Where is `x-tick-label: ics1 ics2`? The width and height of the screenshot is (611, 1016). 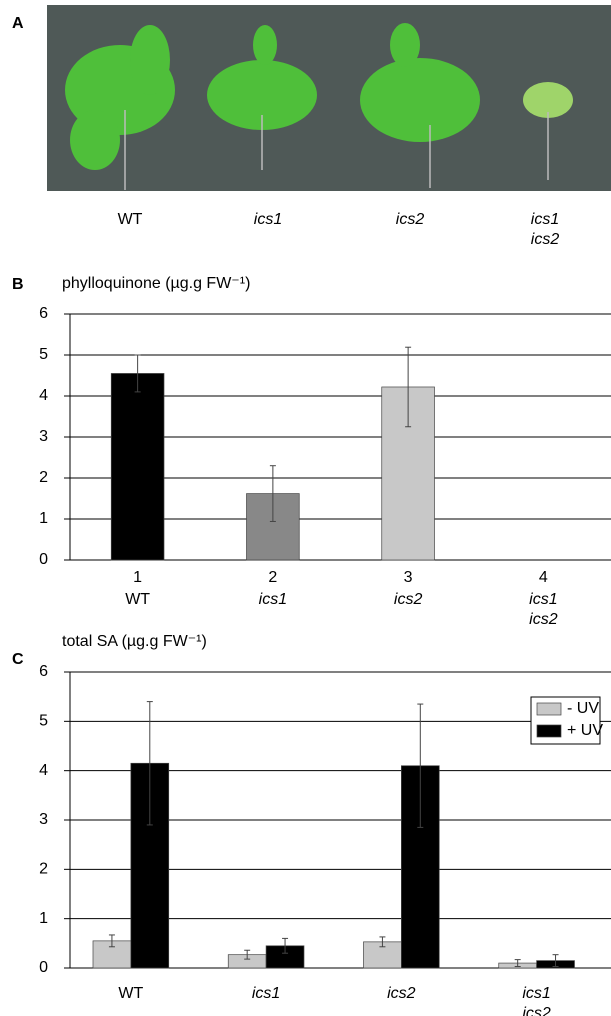 x-tick-label: ics1 ics2 is located at coordinates (536, 1000).